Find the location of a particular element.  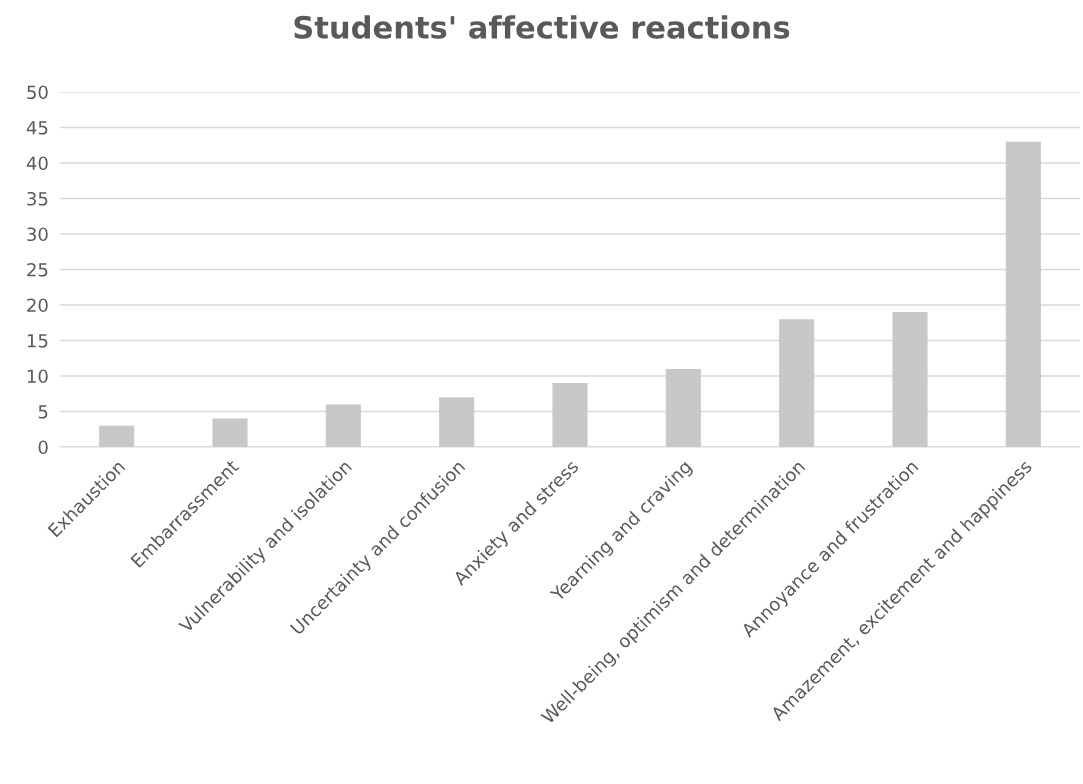

y-tick-label: 20 is located at coordinates (37, 305).